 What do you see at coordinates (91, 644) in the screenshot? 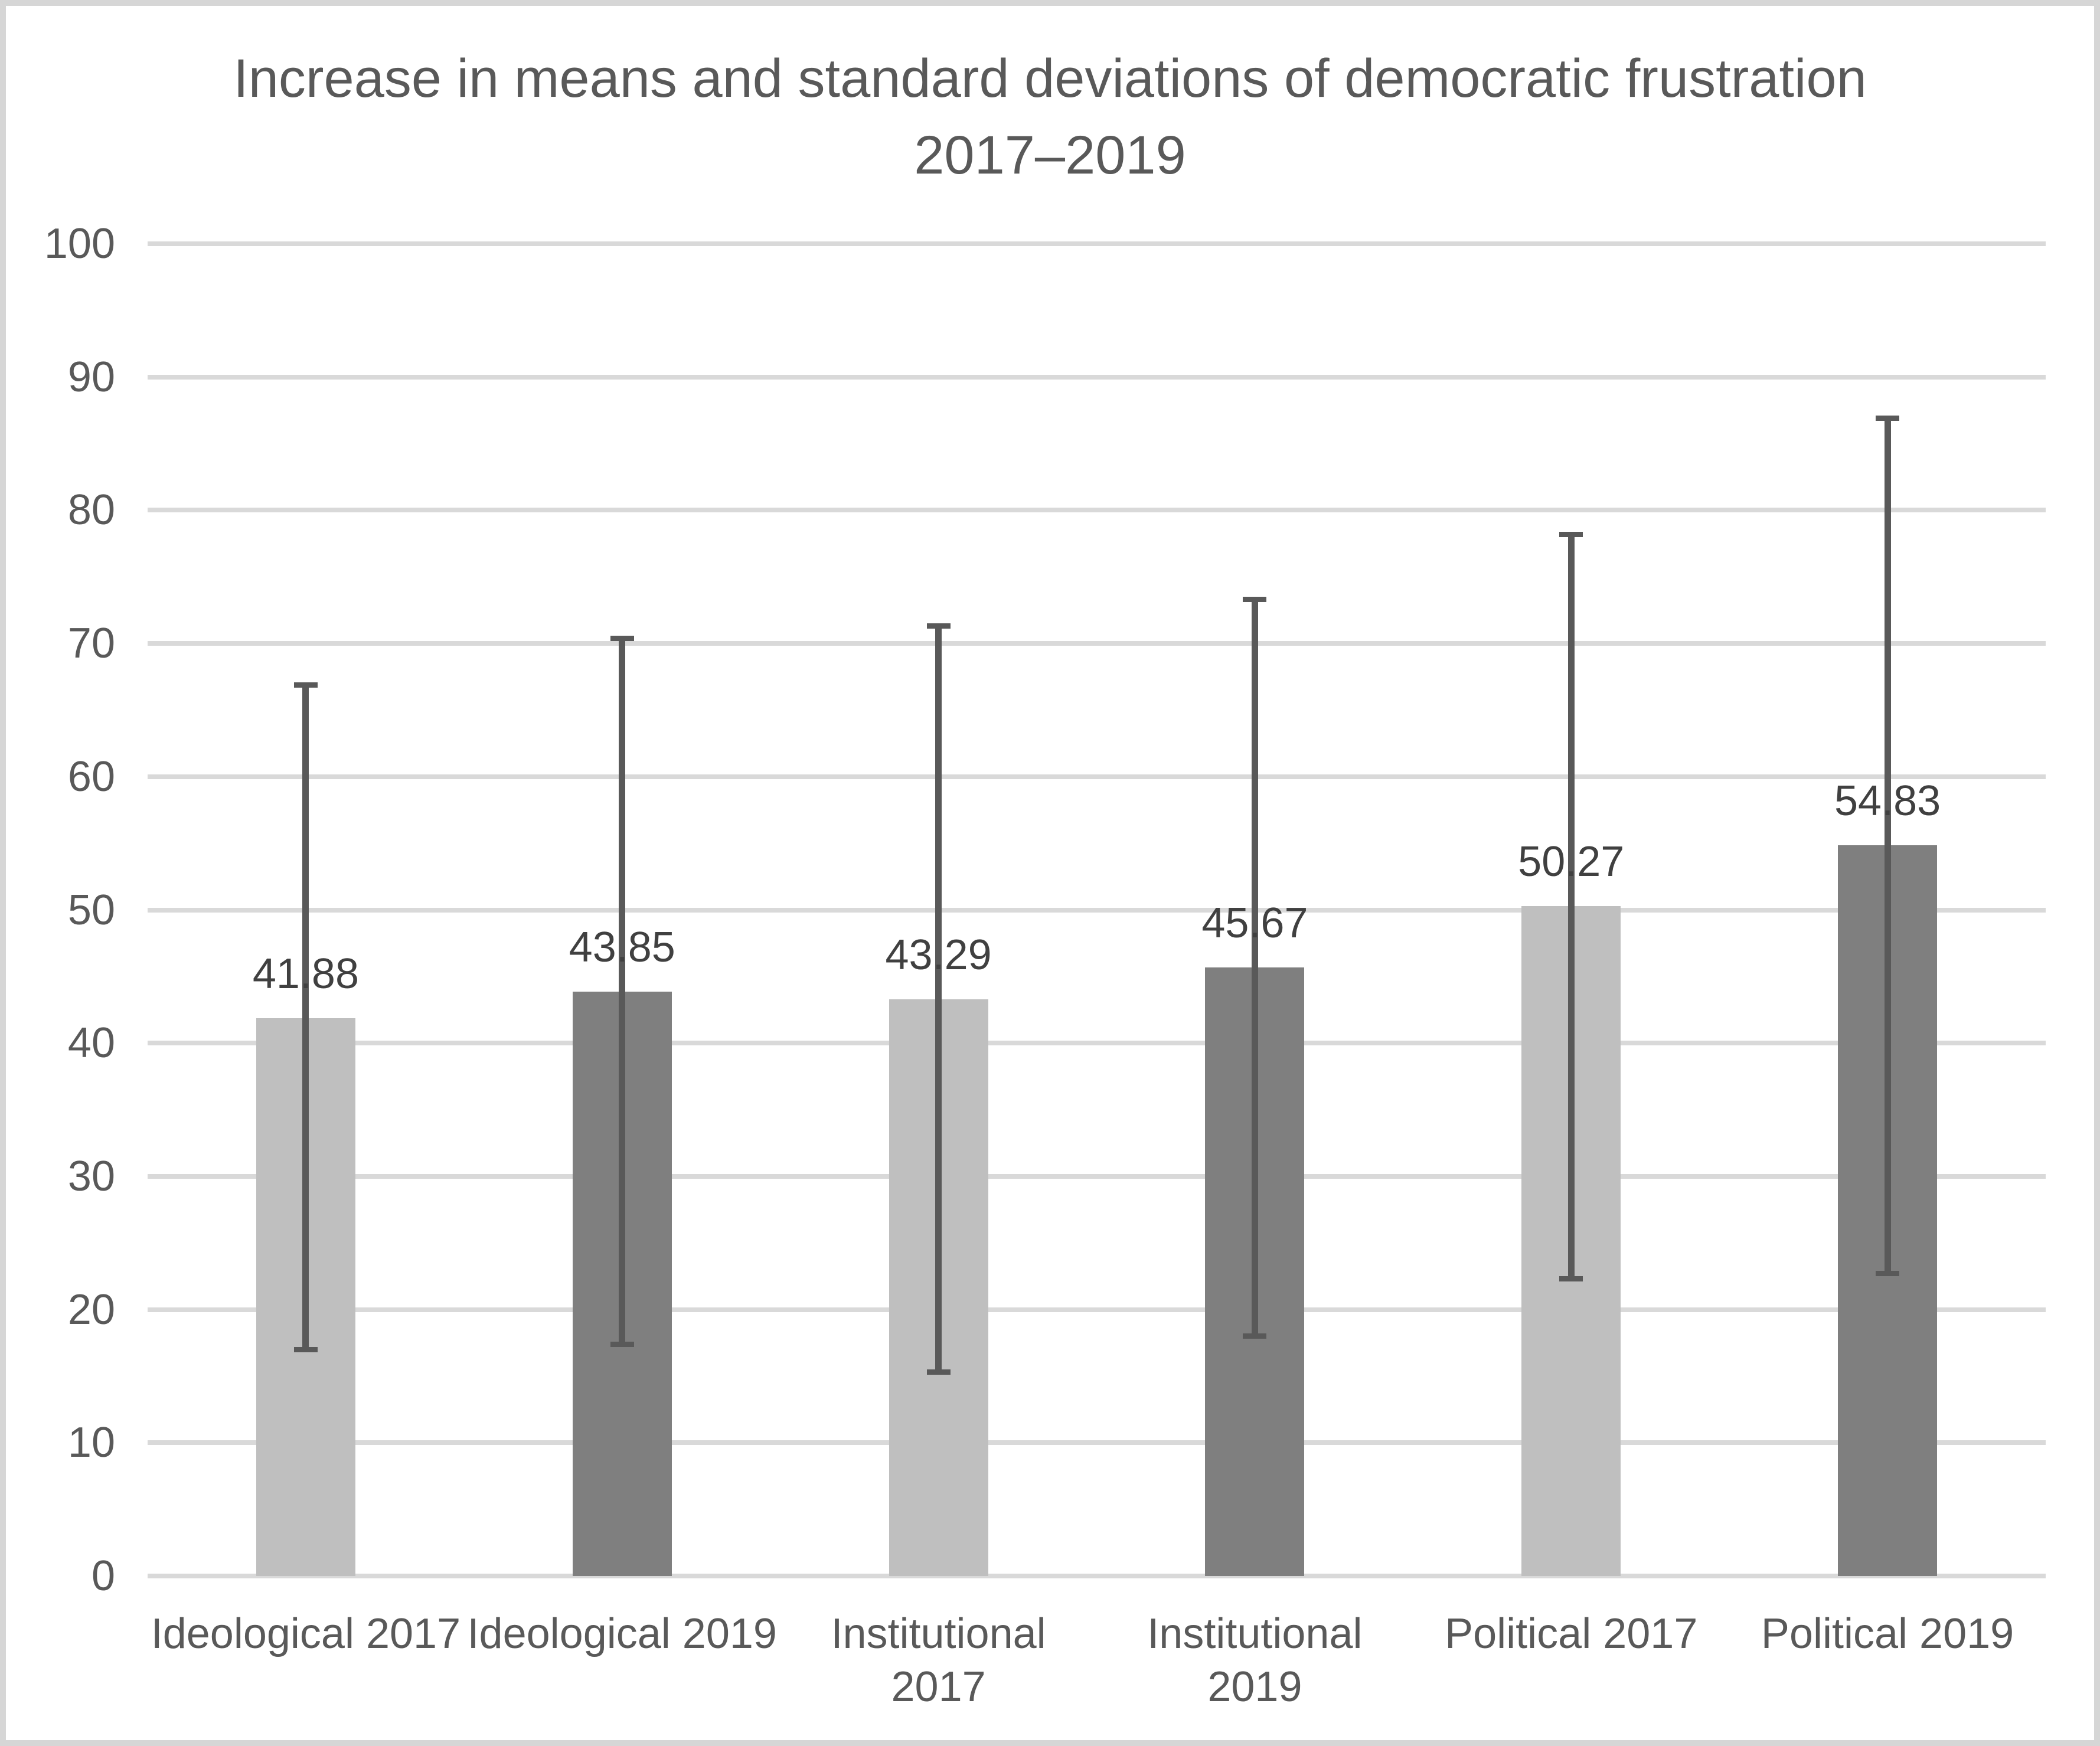
I see `y-axis-tick-label-70: 70` at bounding box center [91, 644].